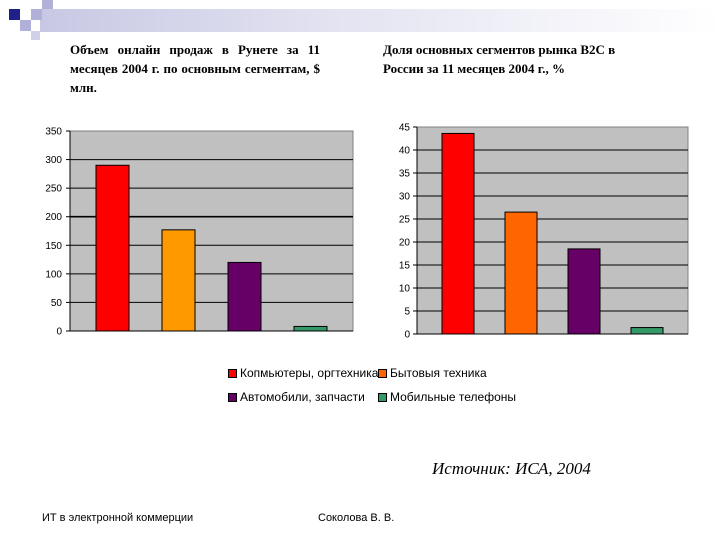  Describe the element at coordinates (405, 243) in the screenshot. I see `y-tick-label: 20` at that location.